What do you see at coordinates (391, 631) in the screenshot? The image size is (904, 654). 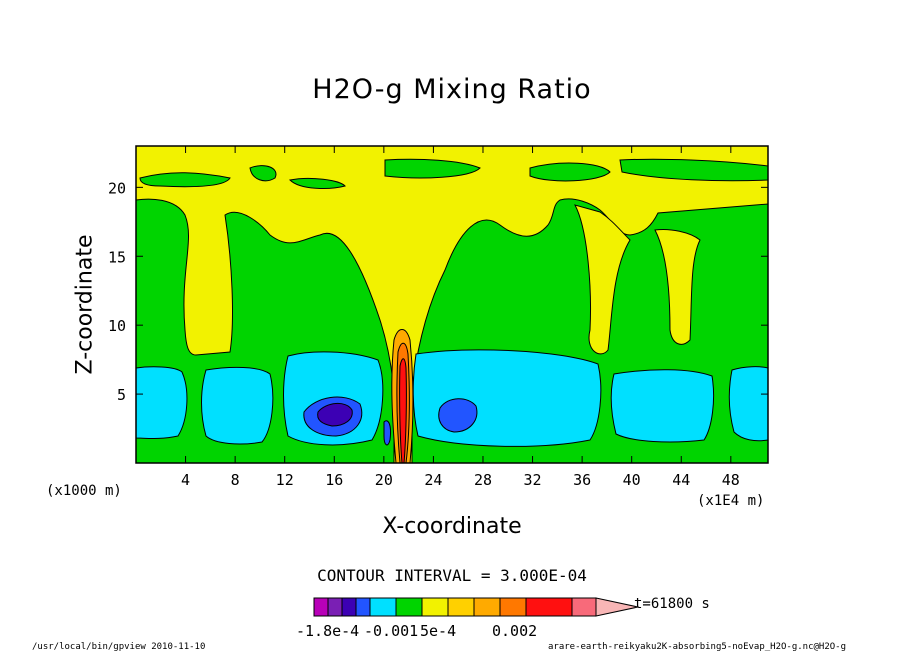 I see `legend-label-2: -0.001` at bounding box center [391, 631].